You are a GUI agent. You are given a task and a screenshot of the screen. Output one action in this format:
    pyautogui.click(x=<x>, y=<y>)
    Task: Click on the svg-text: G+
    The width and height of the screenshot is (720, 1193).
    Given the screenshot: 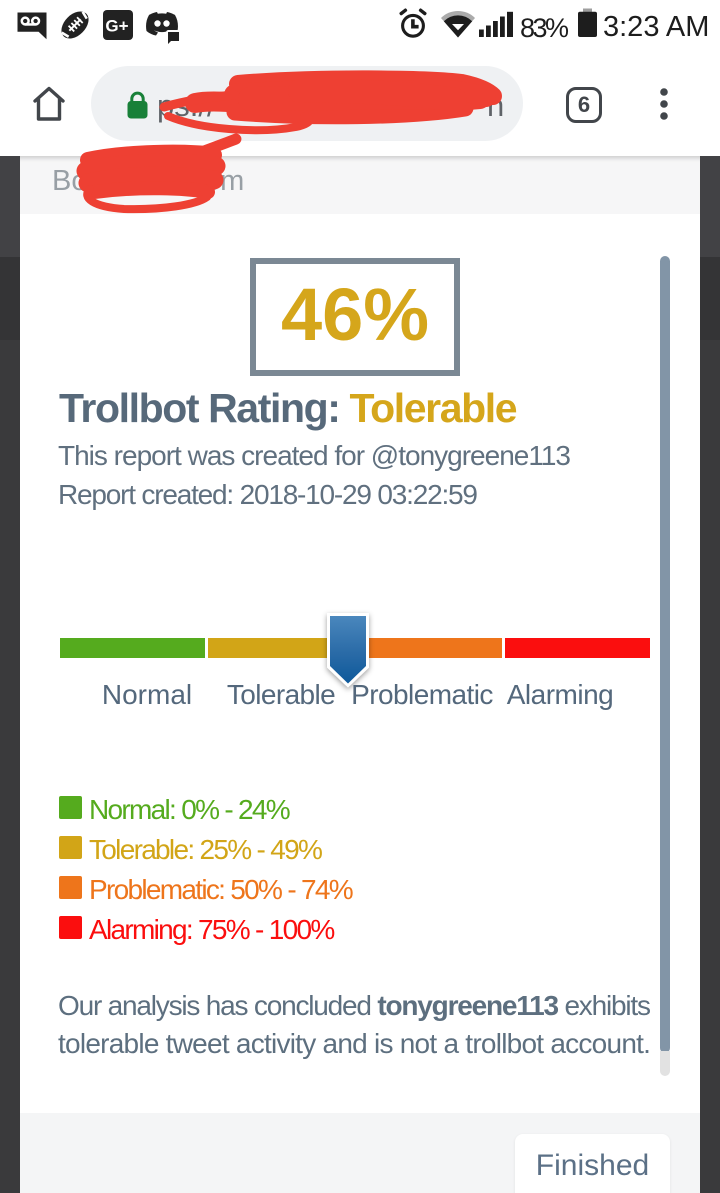 What is the action you would take?
    pyautogui.click(x=116, y=26)
    